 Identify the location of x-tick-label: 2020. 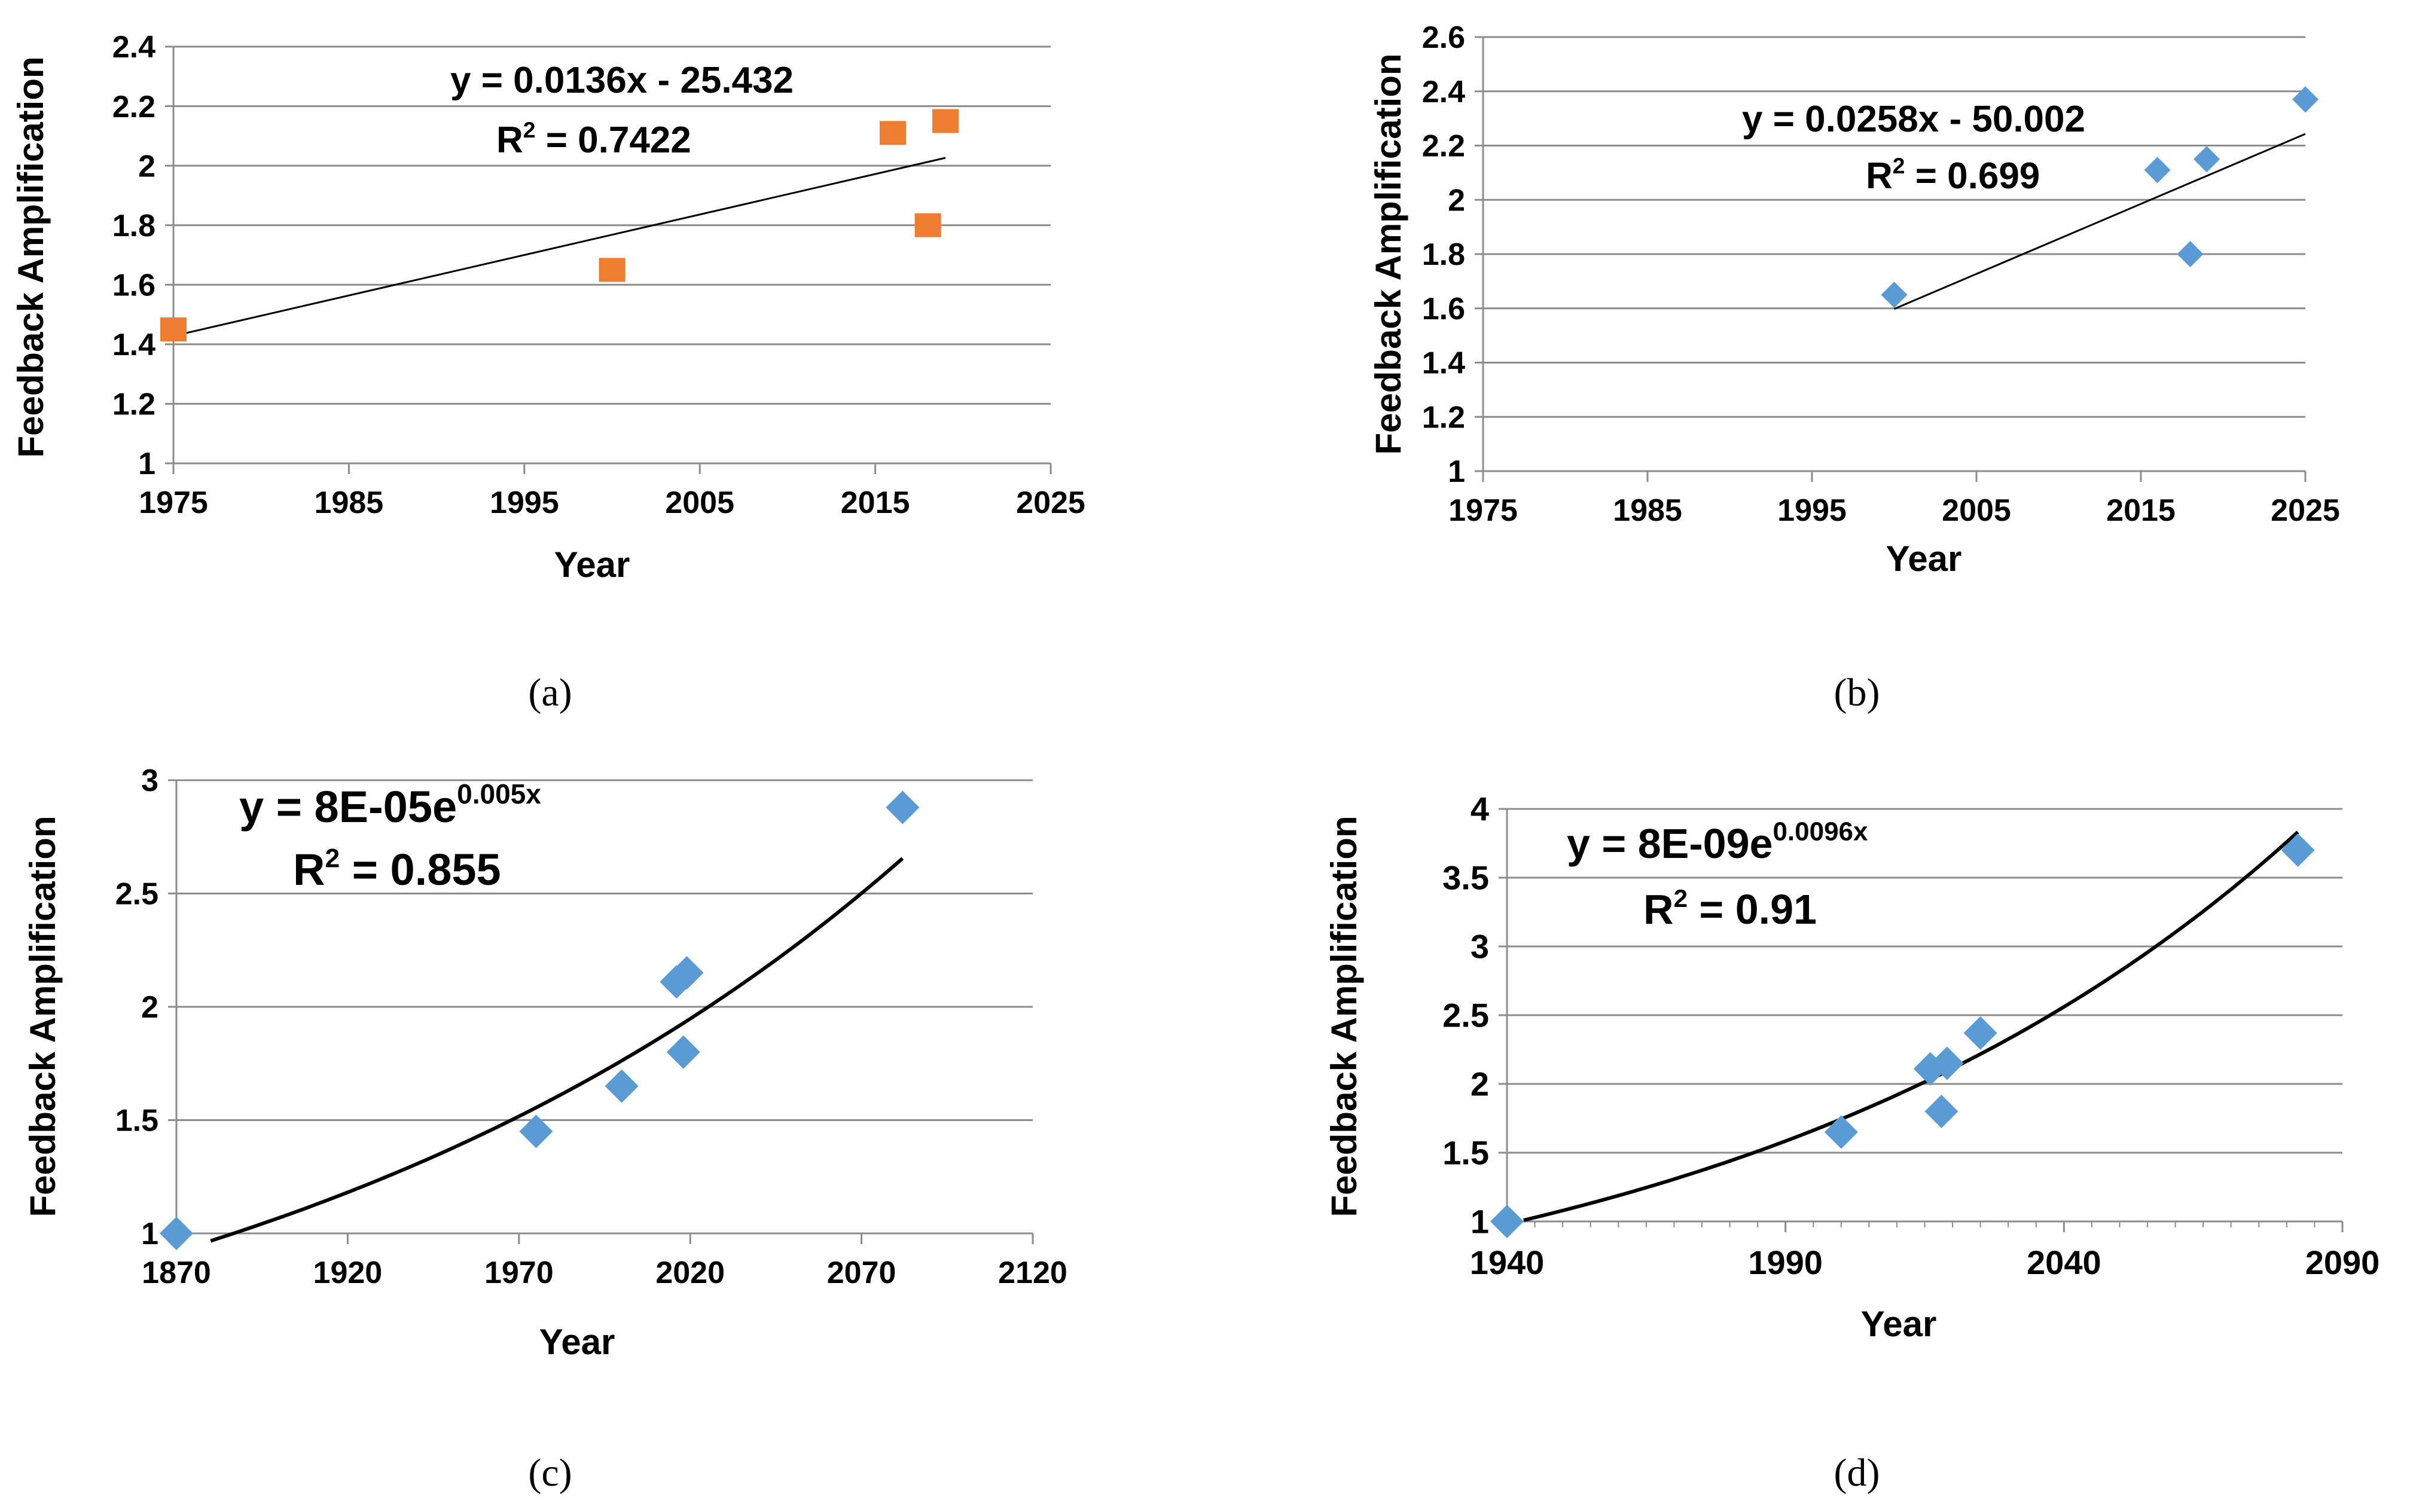
(690, 1273).